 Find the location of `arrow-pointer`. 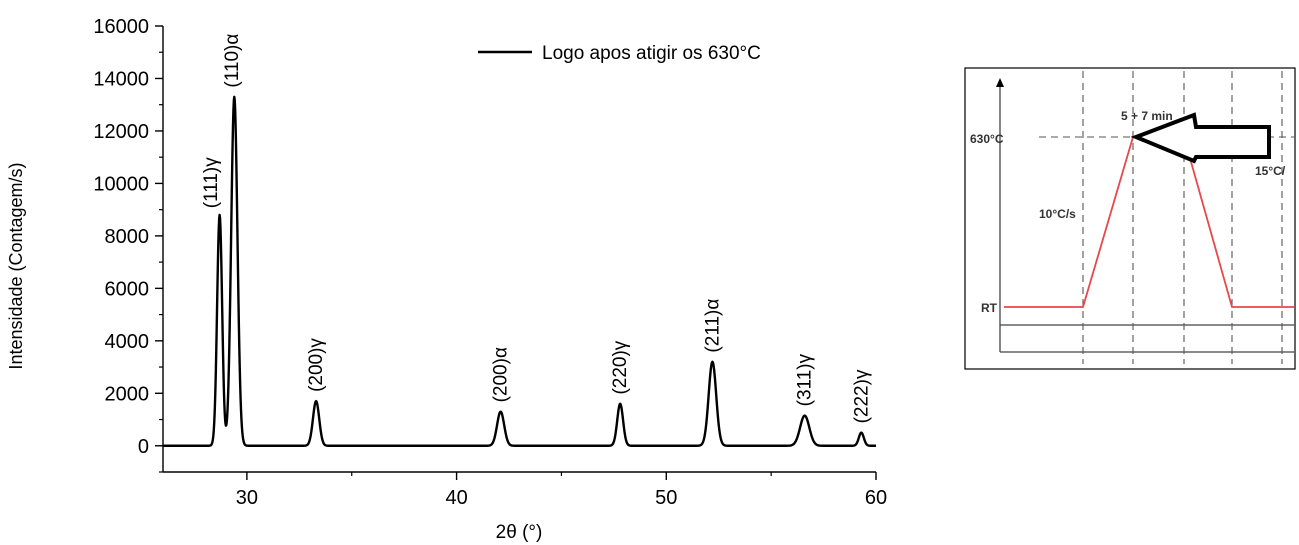

arrow-pointer is located at coordinates (1200, 138).